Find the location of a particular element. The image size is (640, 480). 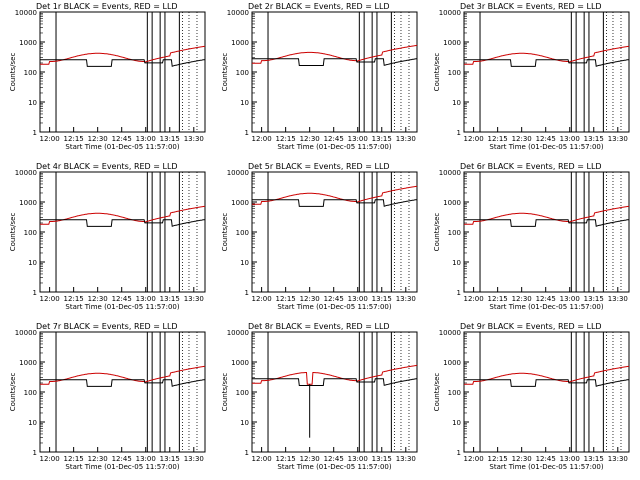

panel-title: Det 3r BLACK = Events, RED = LLD is located at coordinates (531, 6).